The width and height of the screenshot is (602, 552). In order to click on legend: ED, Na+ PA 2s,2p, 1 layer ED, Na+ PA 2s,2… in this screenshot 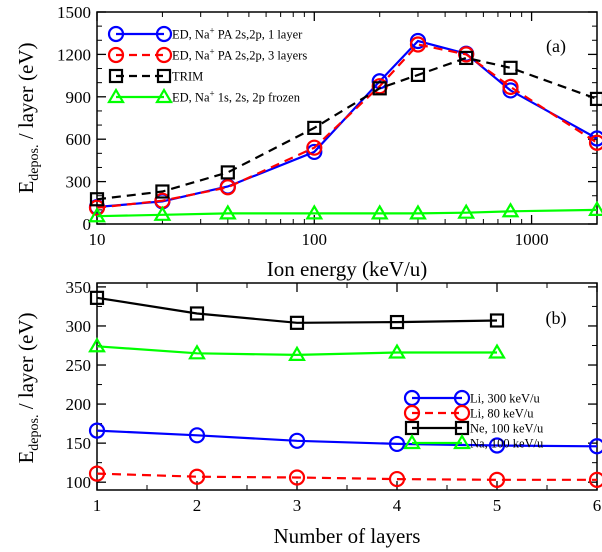, I will do `click(207, 65)`.